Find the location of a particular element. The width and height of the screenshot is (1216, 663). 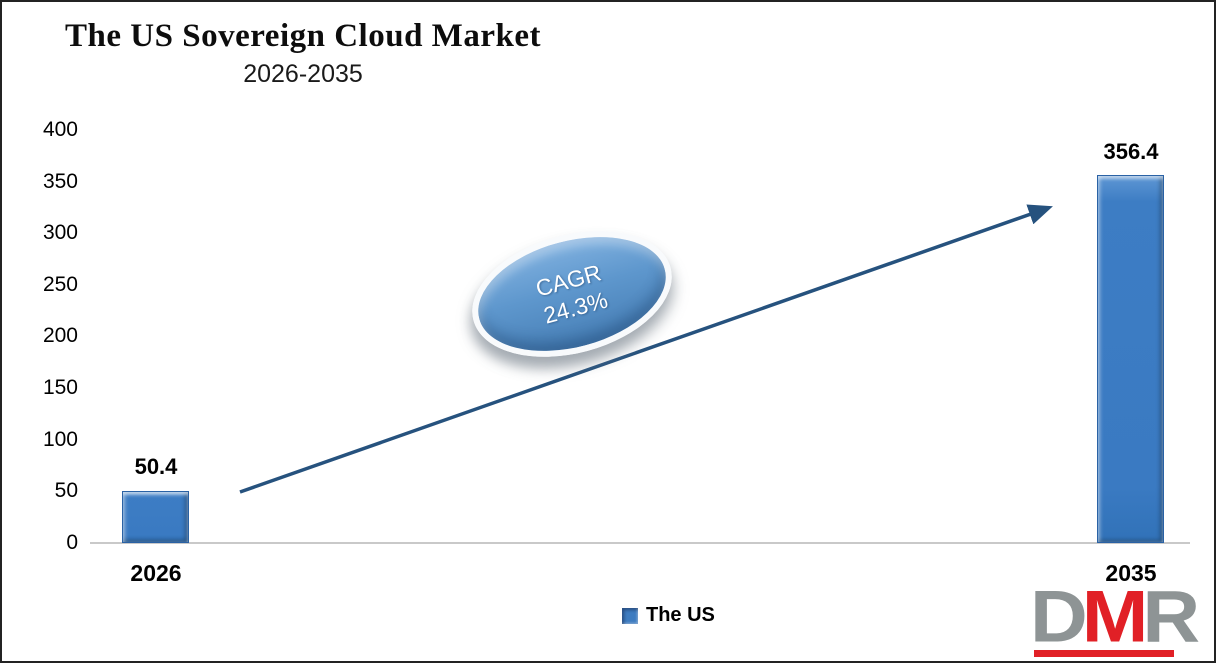

legend-label: The US is located at coordinates (680, 615).